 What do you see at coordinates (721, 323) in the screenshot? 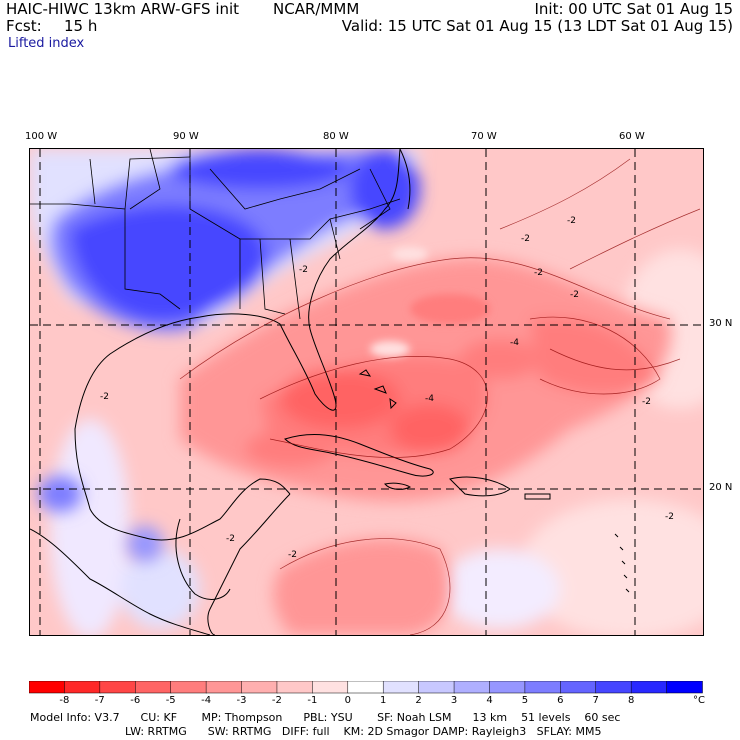
I see `lat-label-30n: 30 N` at bounding box center [721, 323].